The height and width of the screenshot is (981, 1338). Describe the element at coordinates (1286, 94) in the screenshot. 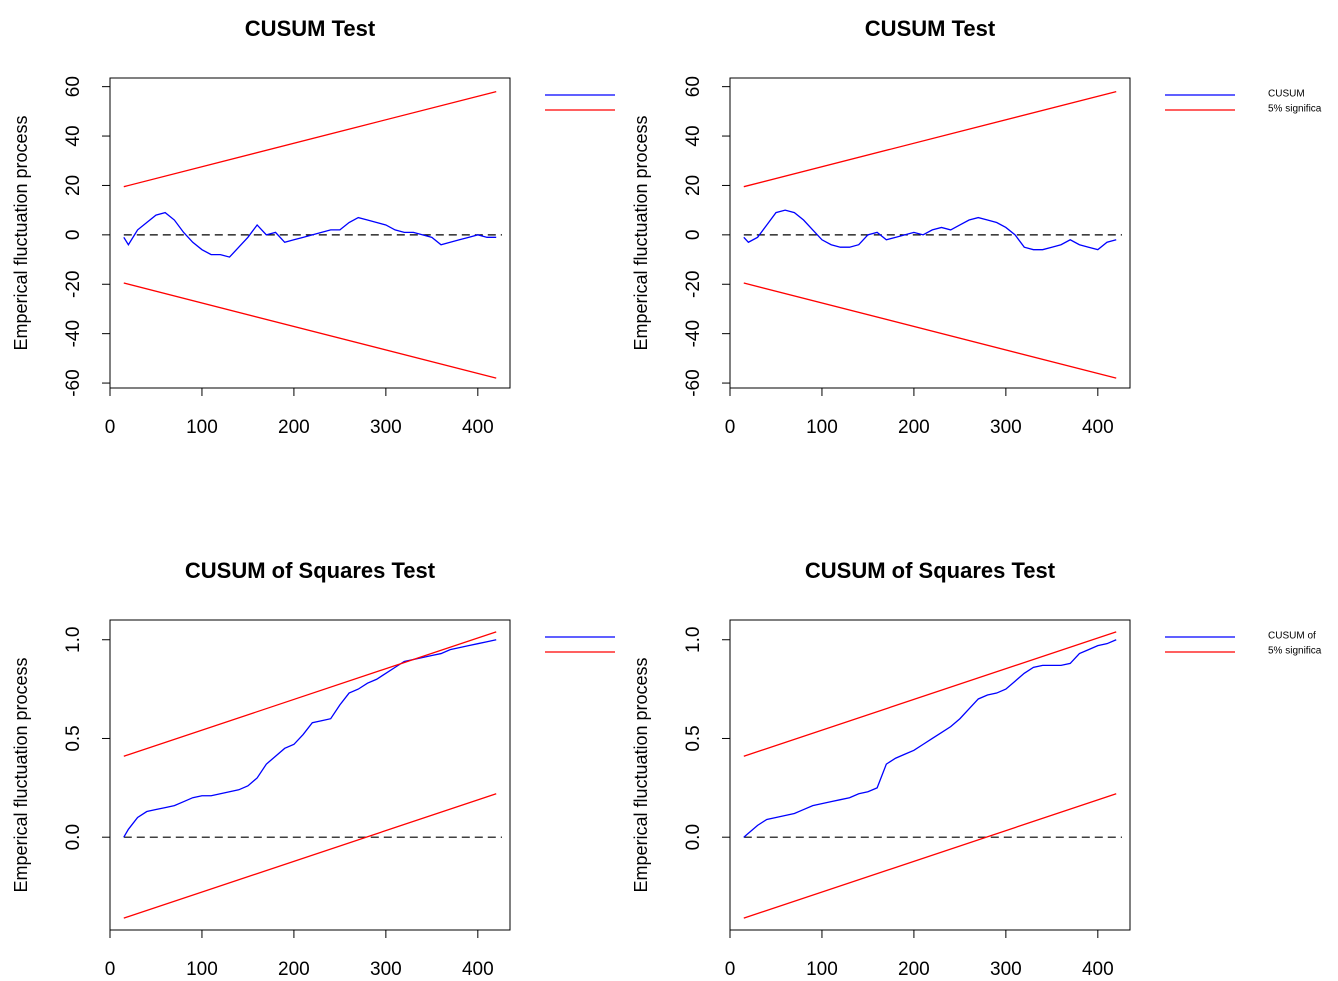

I see `legend-label: CUSUM` at that location.